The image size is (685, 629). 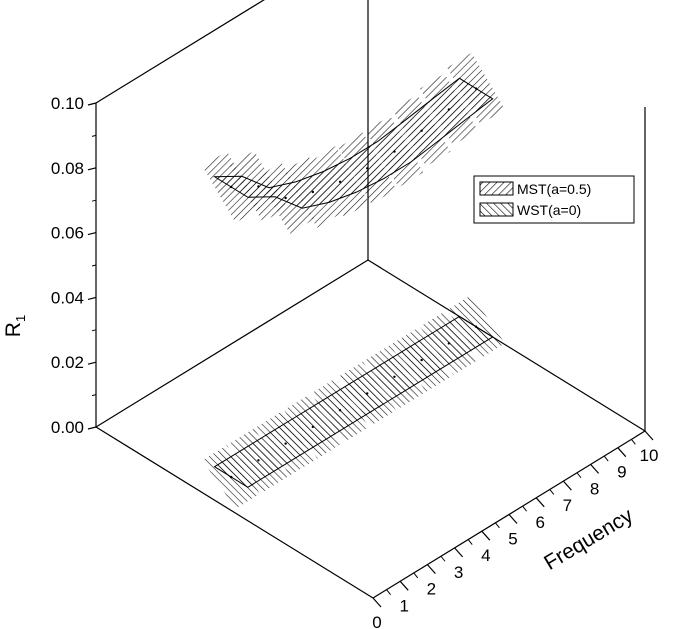 What do you see at coordinates (458, 572) in the screenshot?
I see `x-tick-label: 3` at bounding box center [458, 572].